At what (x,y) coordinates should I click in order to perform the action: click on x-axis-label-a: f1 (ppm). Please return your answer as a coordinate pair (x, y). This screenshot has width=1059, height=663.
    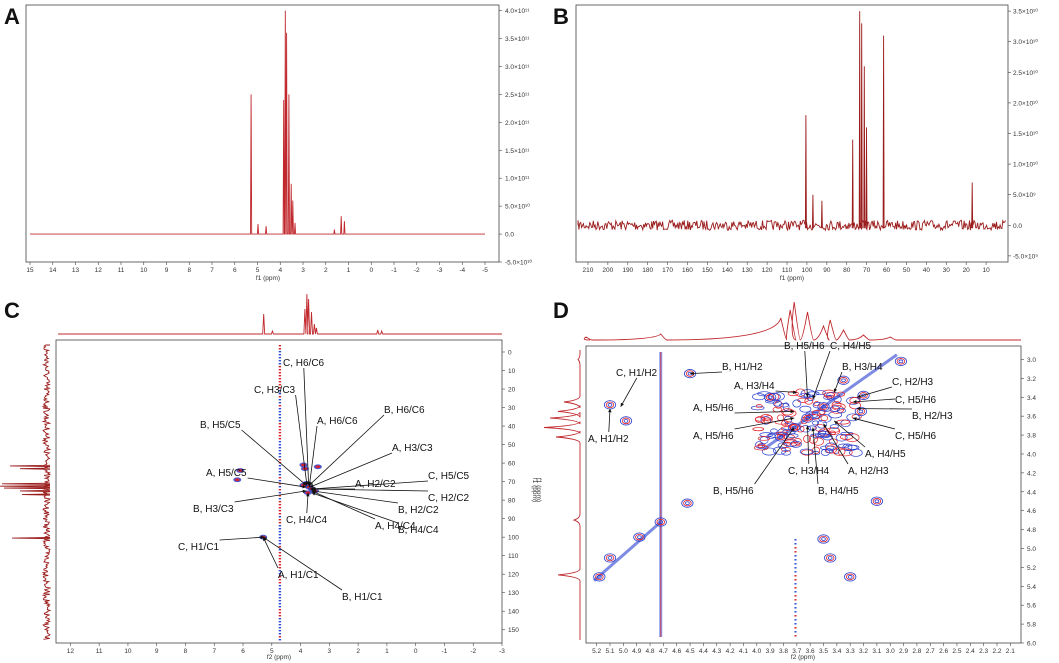
    Looking at the image, I should click on (268, 278).